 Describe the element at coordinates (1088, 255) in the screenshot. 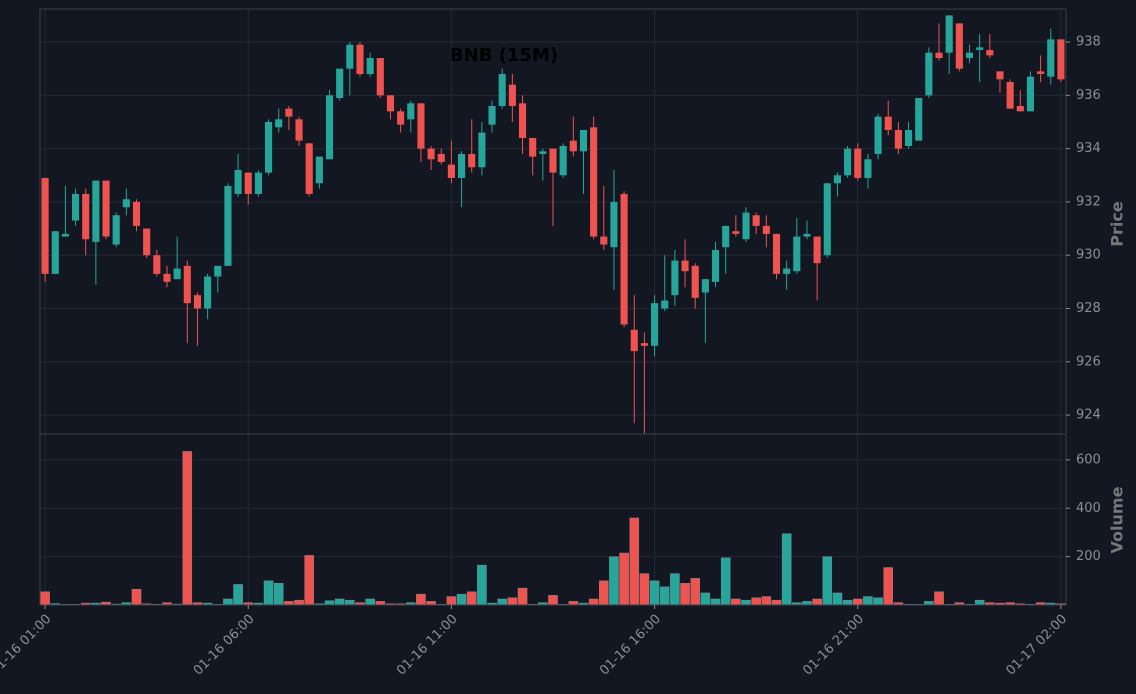

I see `y-tick-label: 930` at that location.